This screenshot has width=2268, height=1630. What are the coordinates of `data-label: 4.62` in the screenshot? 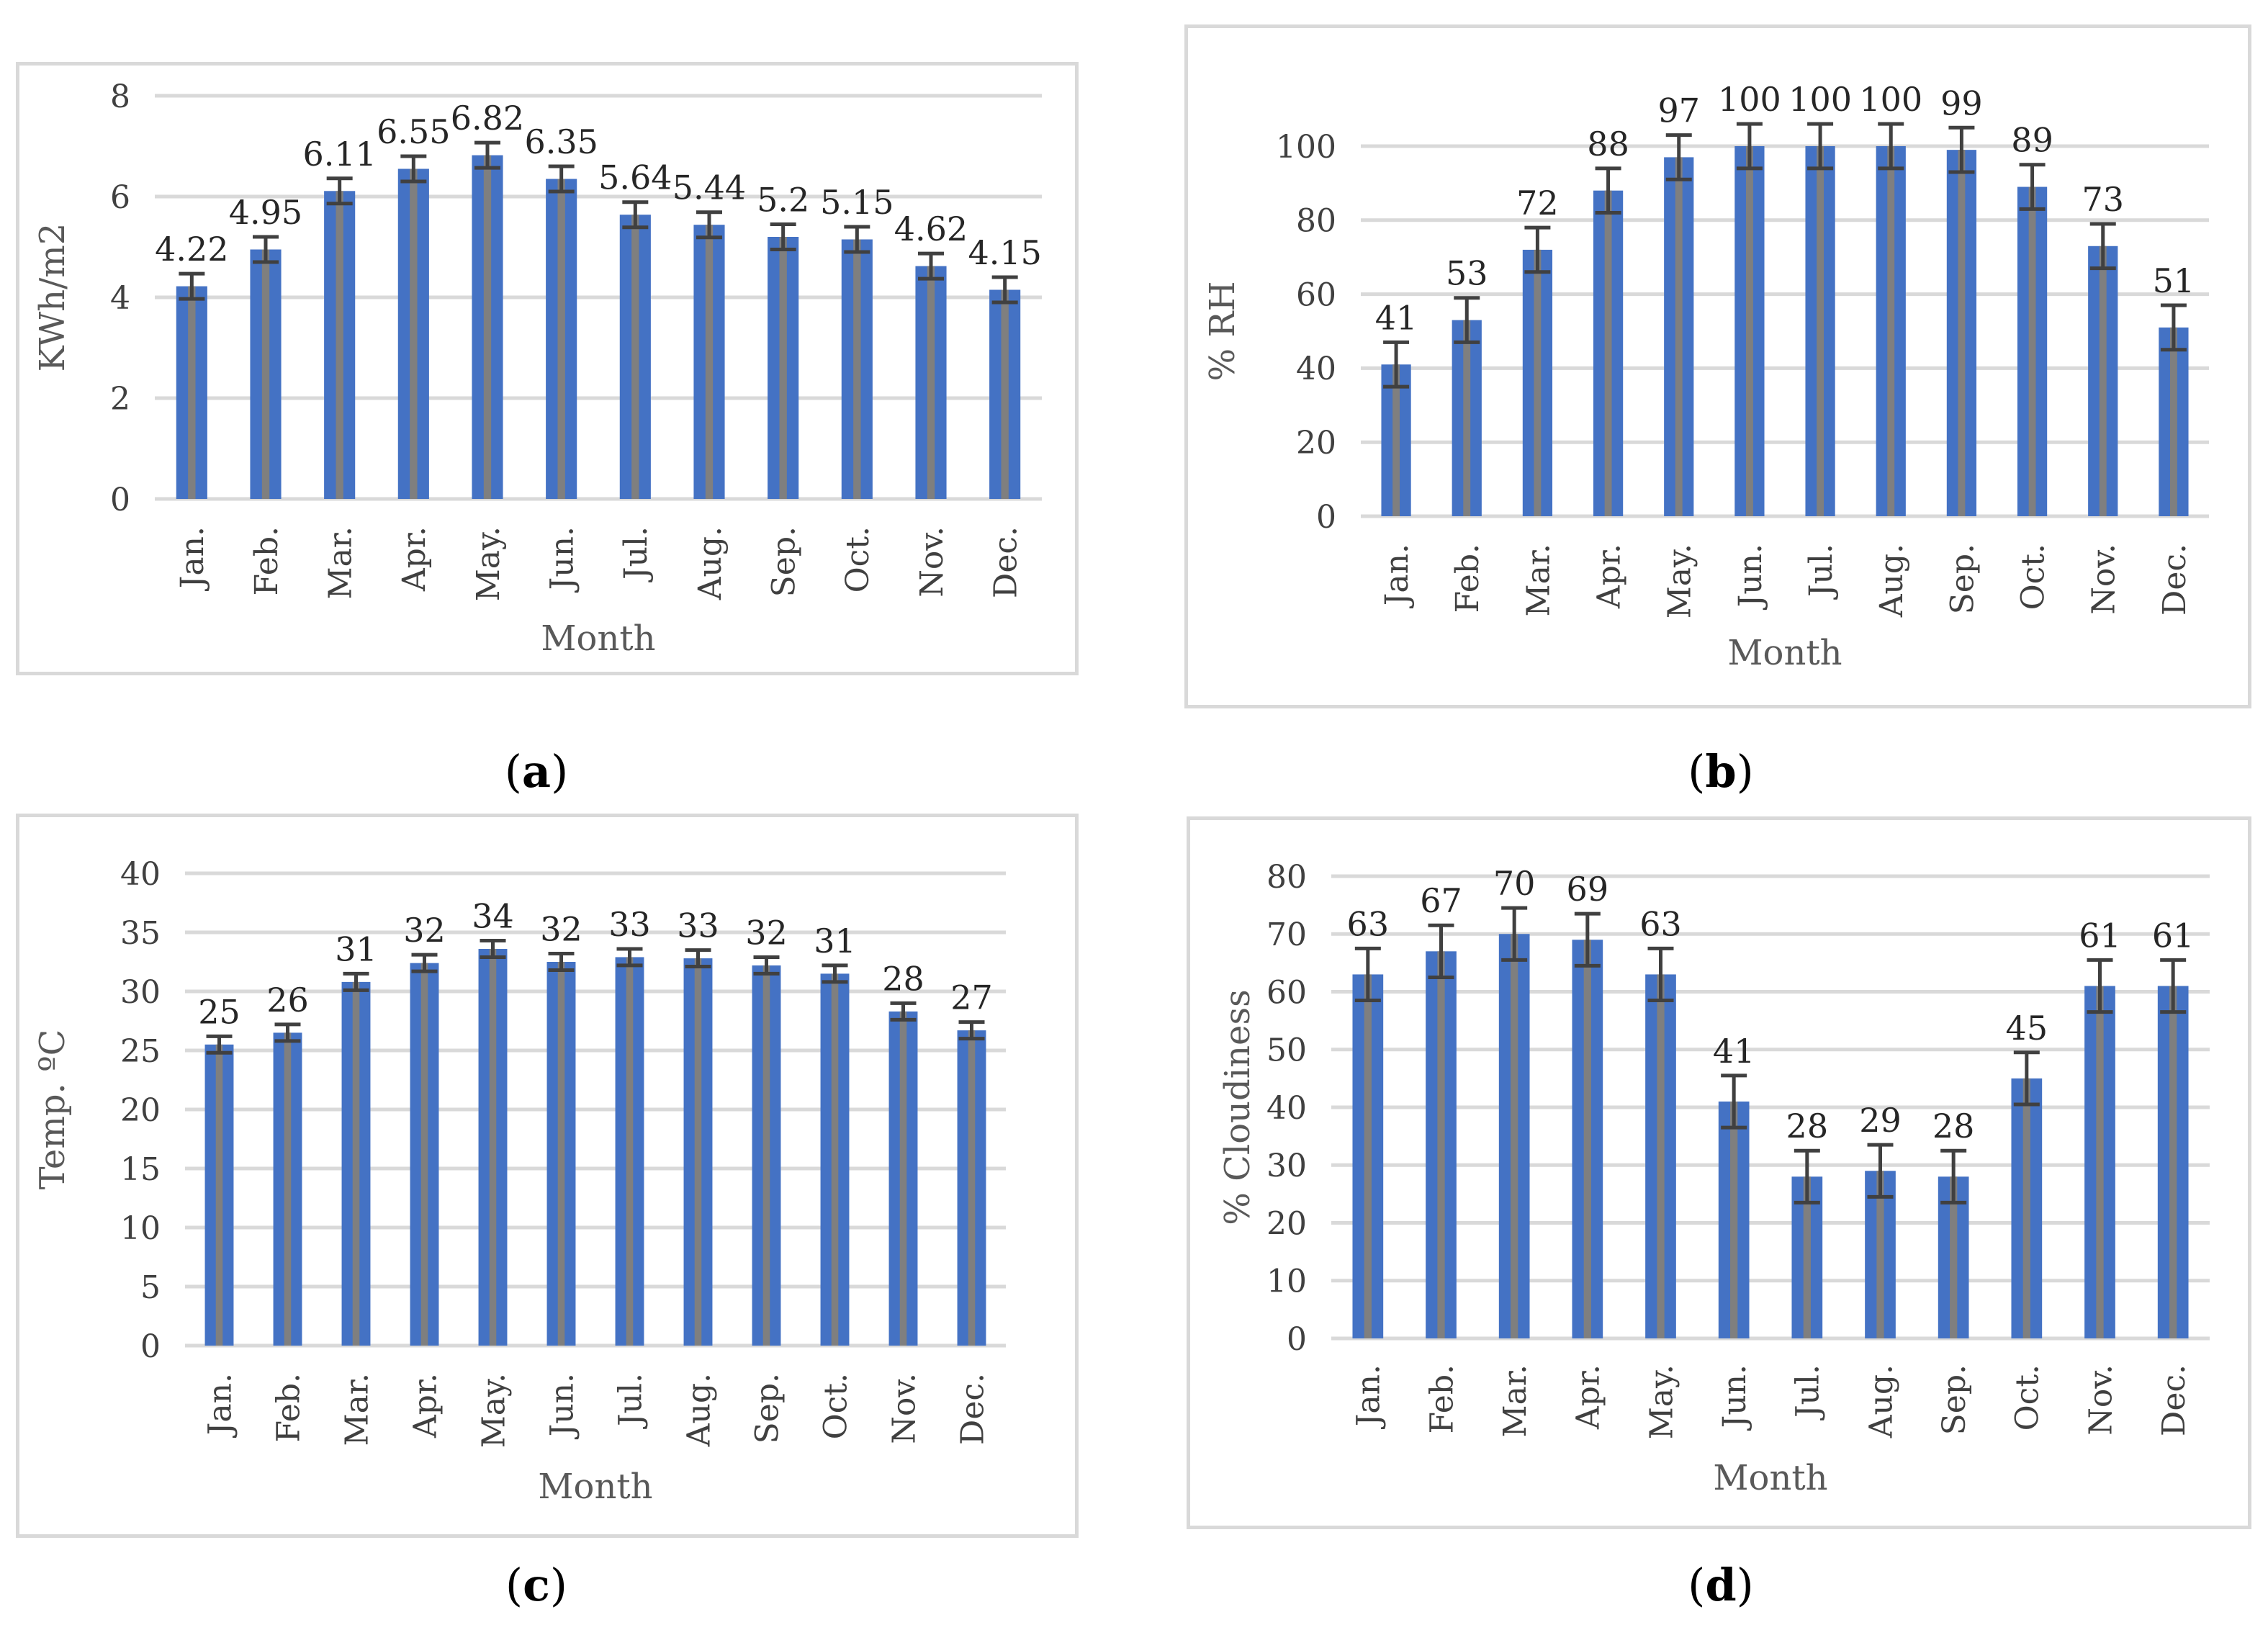 It's located at (931, 229).